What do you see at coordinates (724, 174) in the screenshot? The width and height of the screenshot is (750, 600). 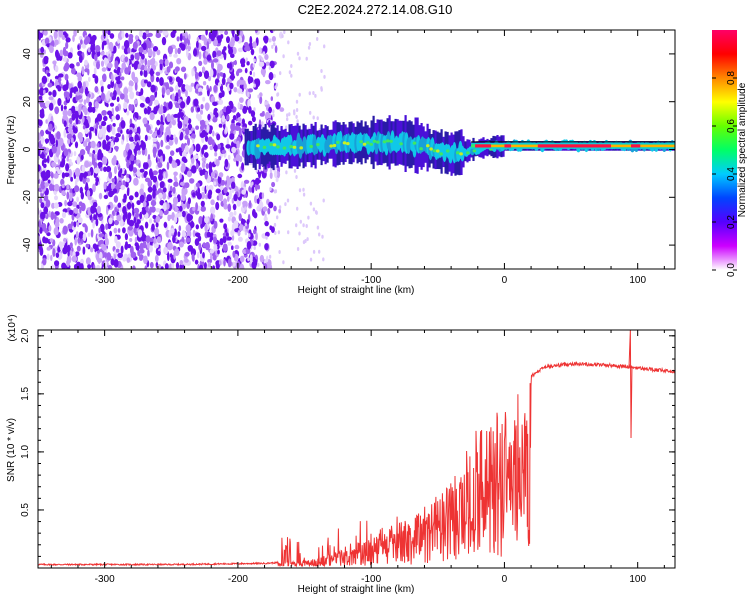 I see `colorbar-ticks: 0.0 0.2 0.4 0.6 0.8` at bounding box center [724, 174].